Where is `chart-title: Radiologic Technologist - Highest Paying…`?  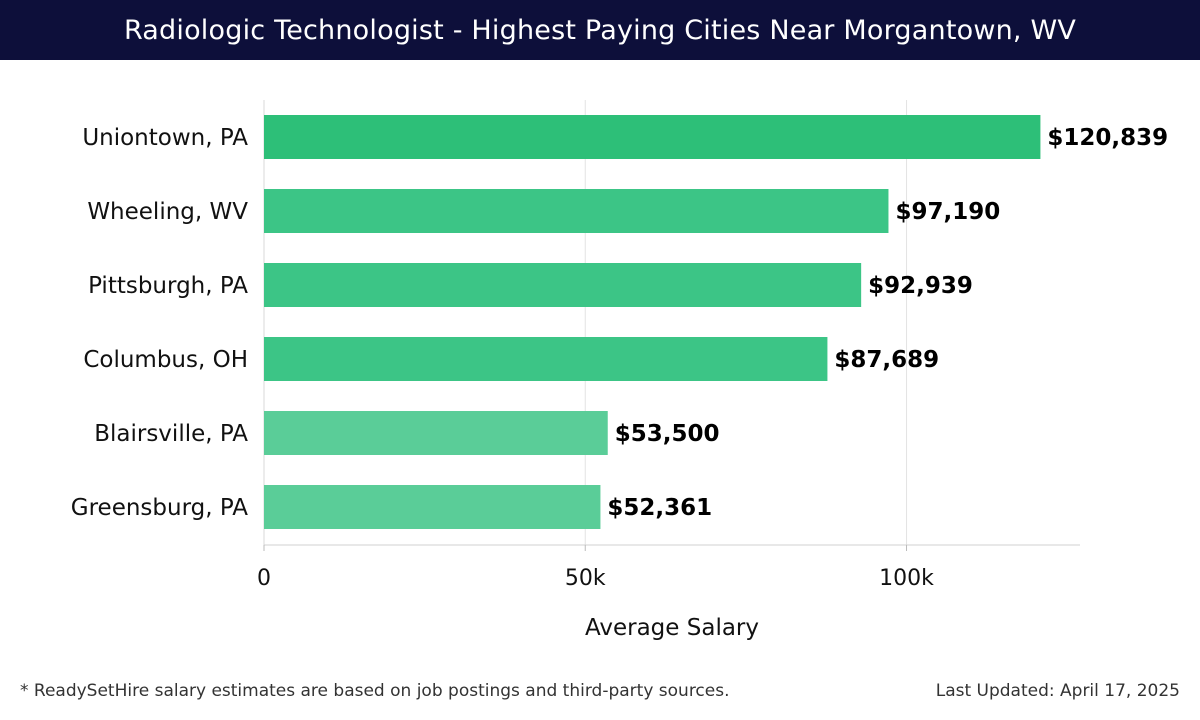 chart-title: Radiologic Technologist - Highest Paying… is located at coordinates (600, 30).